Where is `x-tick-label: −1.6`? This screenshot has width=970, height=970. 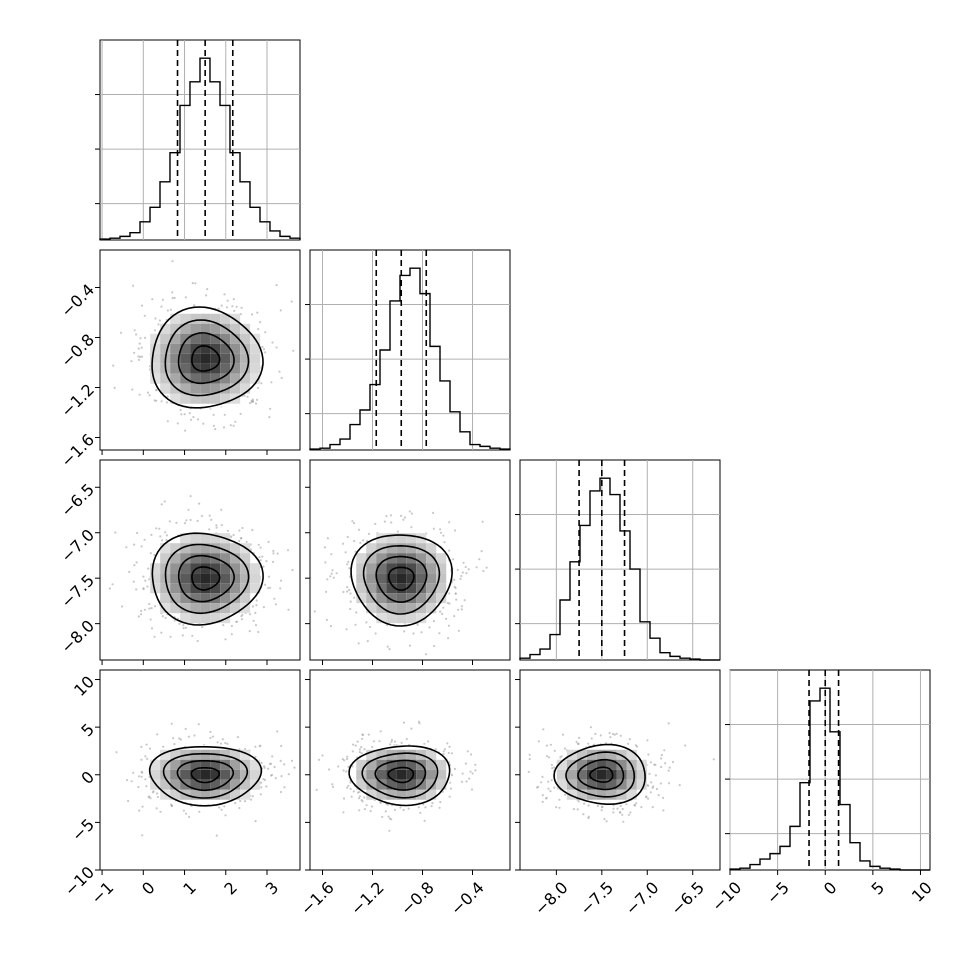
x-tick-label: −1.6 is located at coordinates (317, 898).